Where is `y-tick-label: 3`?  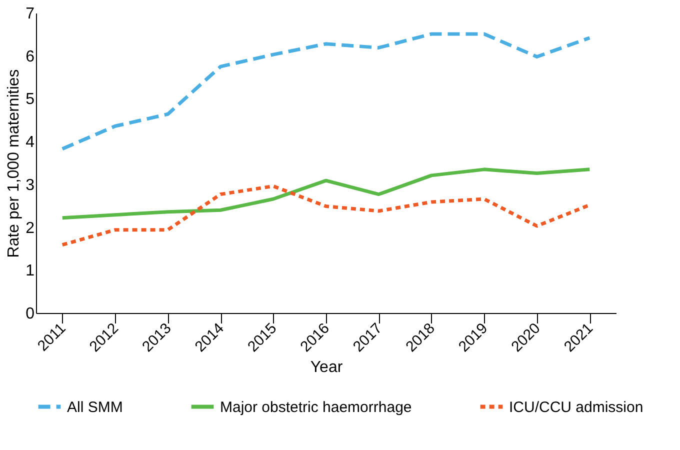 y-tick-label: 3 is located at coordinates (30, 185).